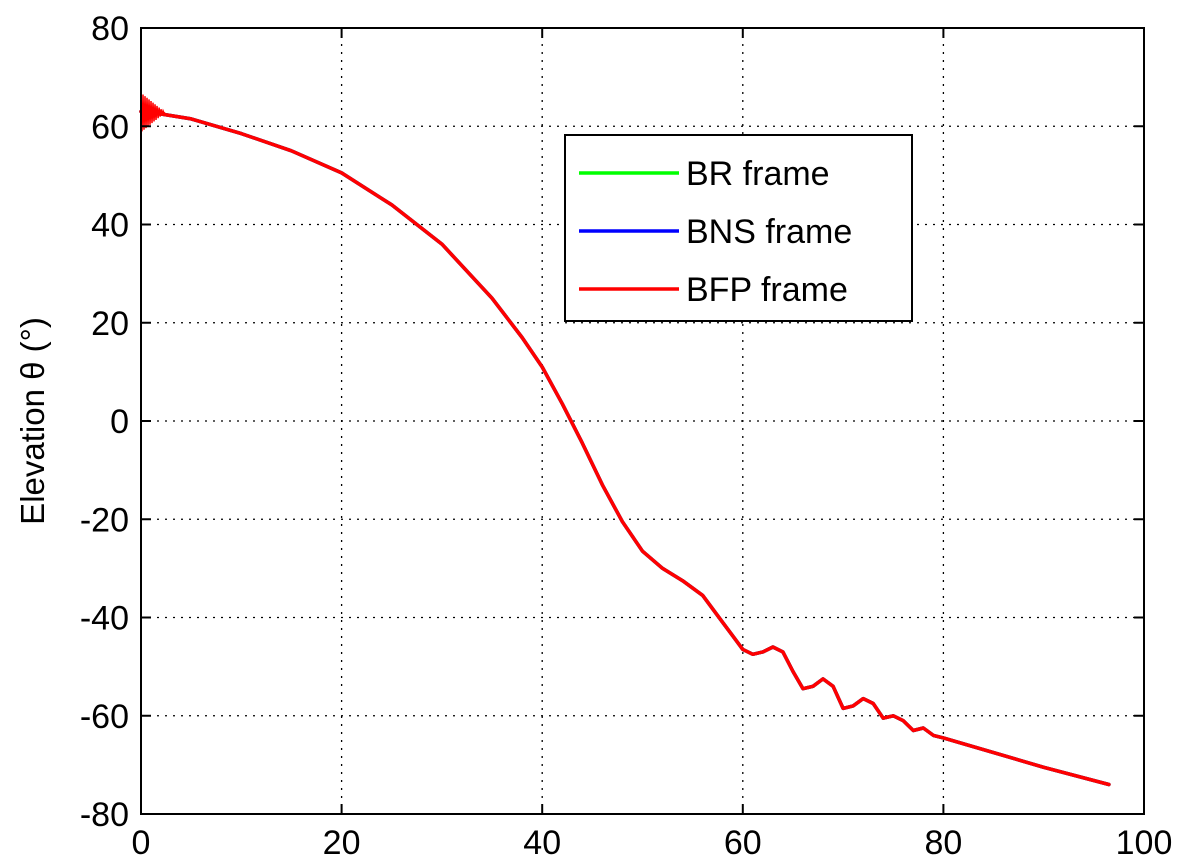  I want to click on y-tick-label: 0, so click(119, 422).